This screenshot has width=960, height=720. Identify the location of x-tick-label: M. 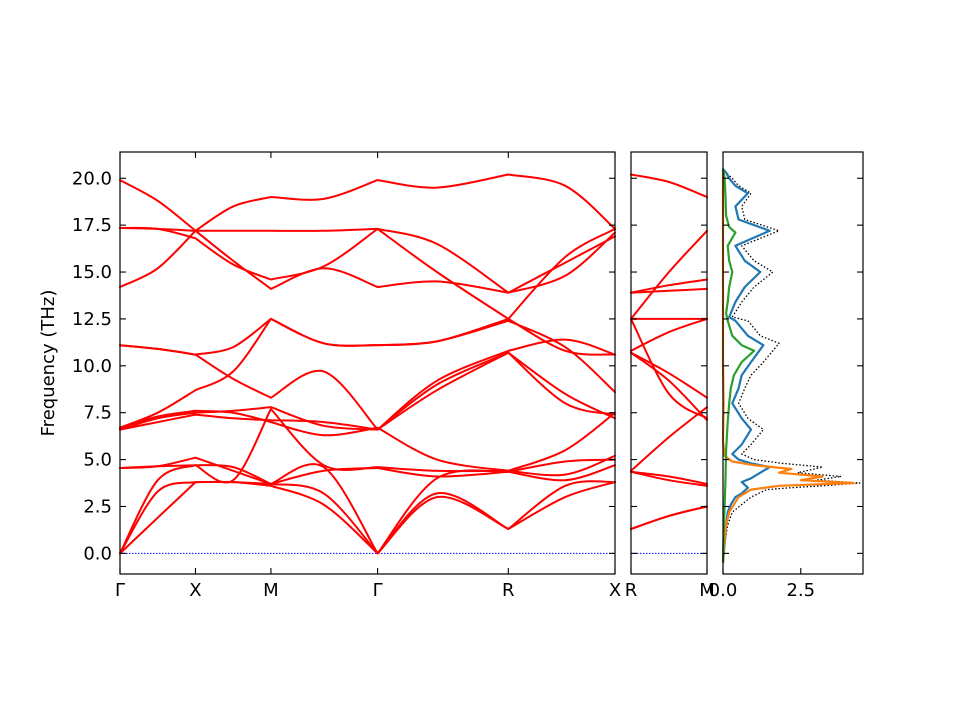
(271, 590).